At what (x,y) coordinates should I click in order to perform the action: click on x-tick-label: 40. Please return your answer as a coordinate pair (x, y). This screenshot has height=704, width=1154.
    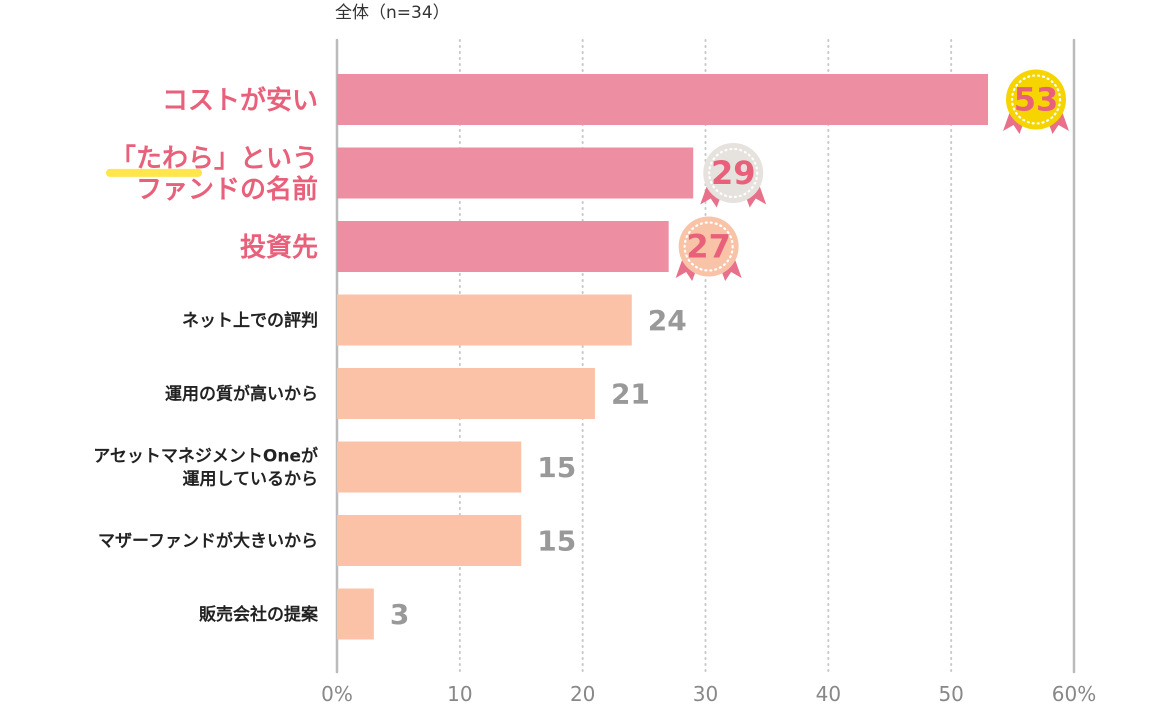
    Looking at the image, I should click on (828, 693).